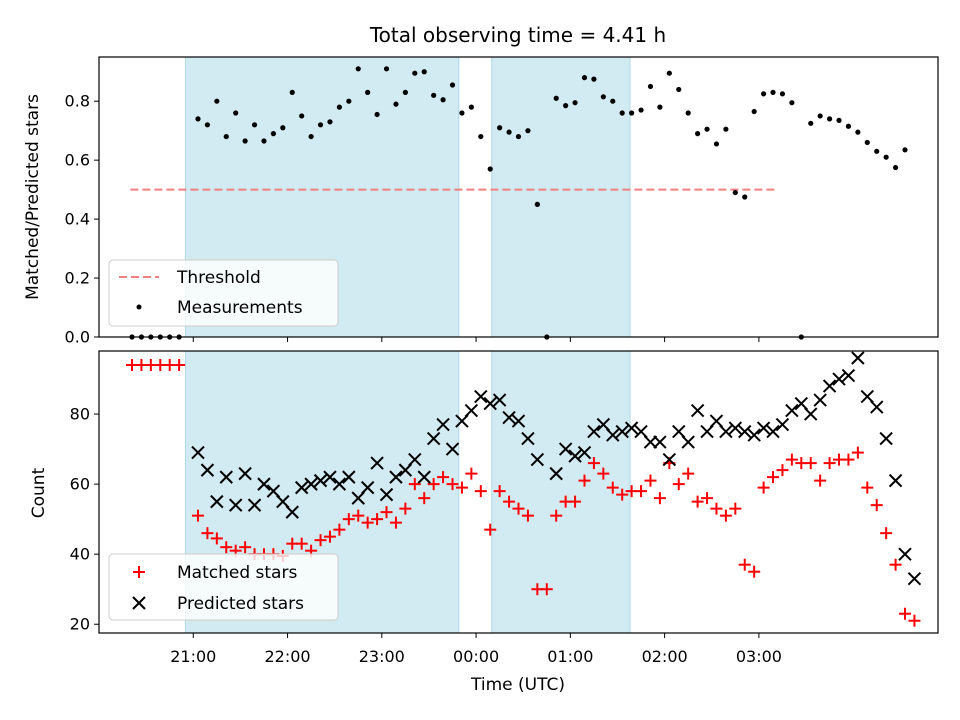  Describe the element at coordinates (223, 587) in the screenshot. I see `bottom-legend-box` at that location.